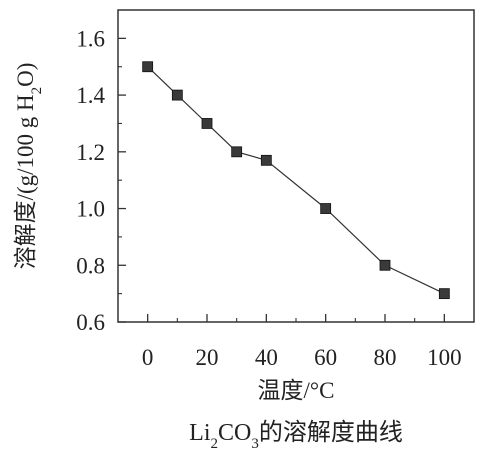 This screenshot has height=458, width=488. I want to click on caption-suffix: 的溶解度曲线, so click(331, 432).